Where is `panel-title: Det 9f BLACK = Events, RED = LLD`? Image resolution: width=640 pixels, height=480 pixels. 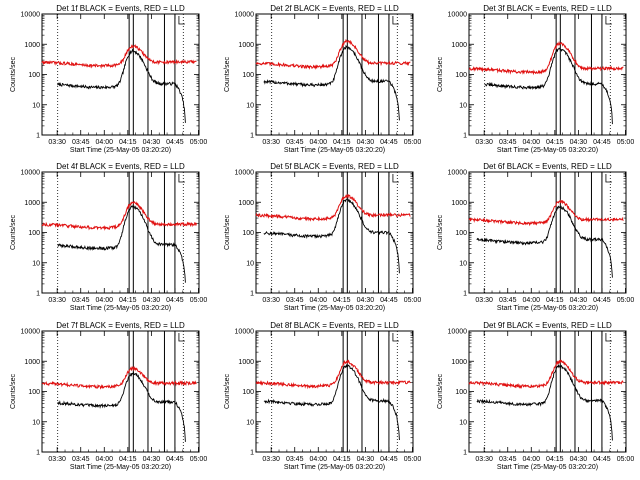 panel-title: Det 9f BLACK = Events, RED = LLD is located at coordinates (547, 325).